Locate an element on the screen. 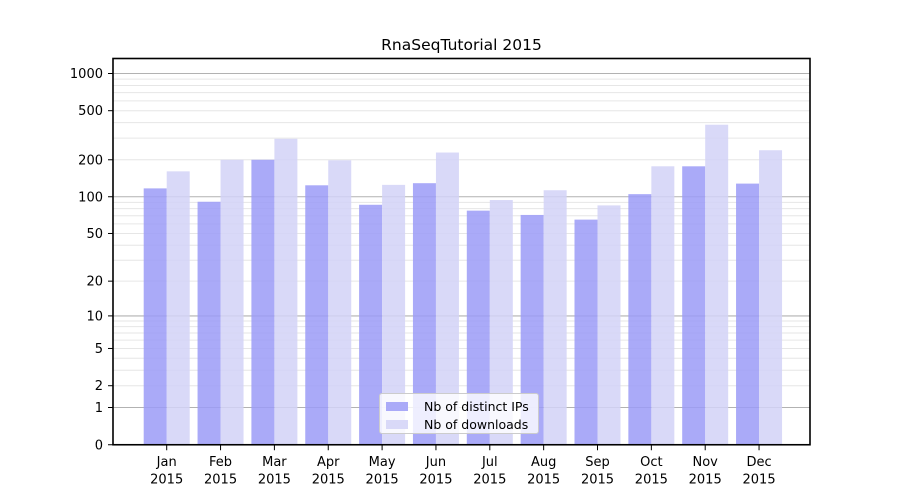 The image size is (900, 500). legend-label: Nb of distinct IPs is located at coordinates (476, 406).